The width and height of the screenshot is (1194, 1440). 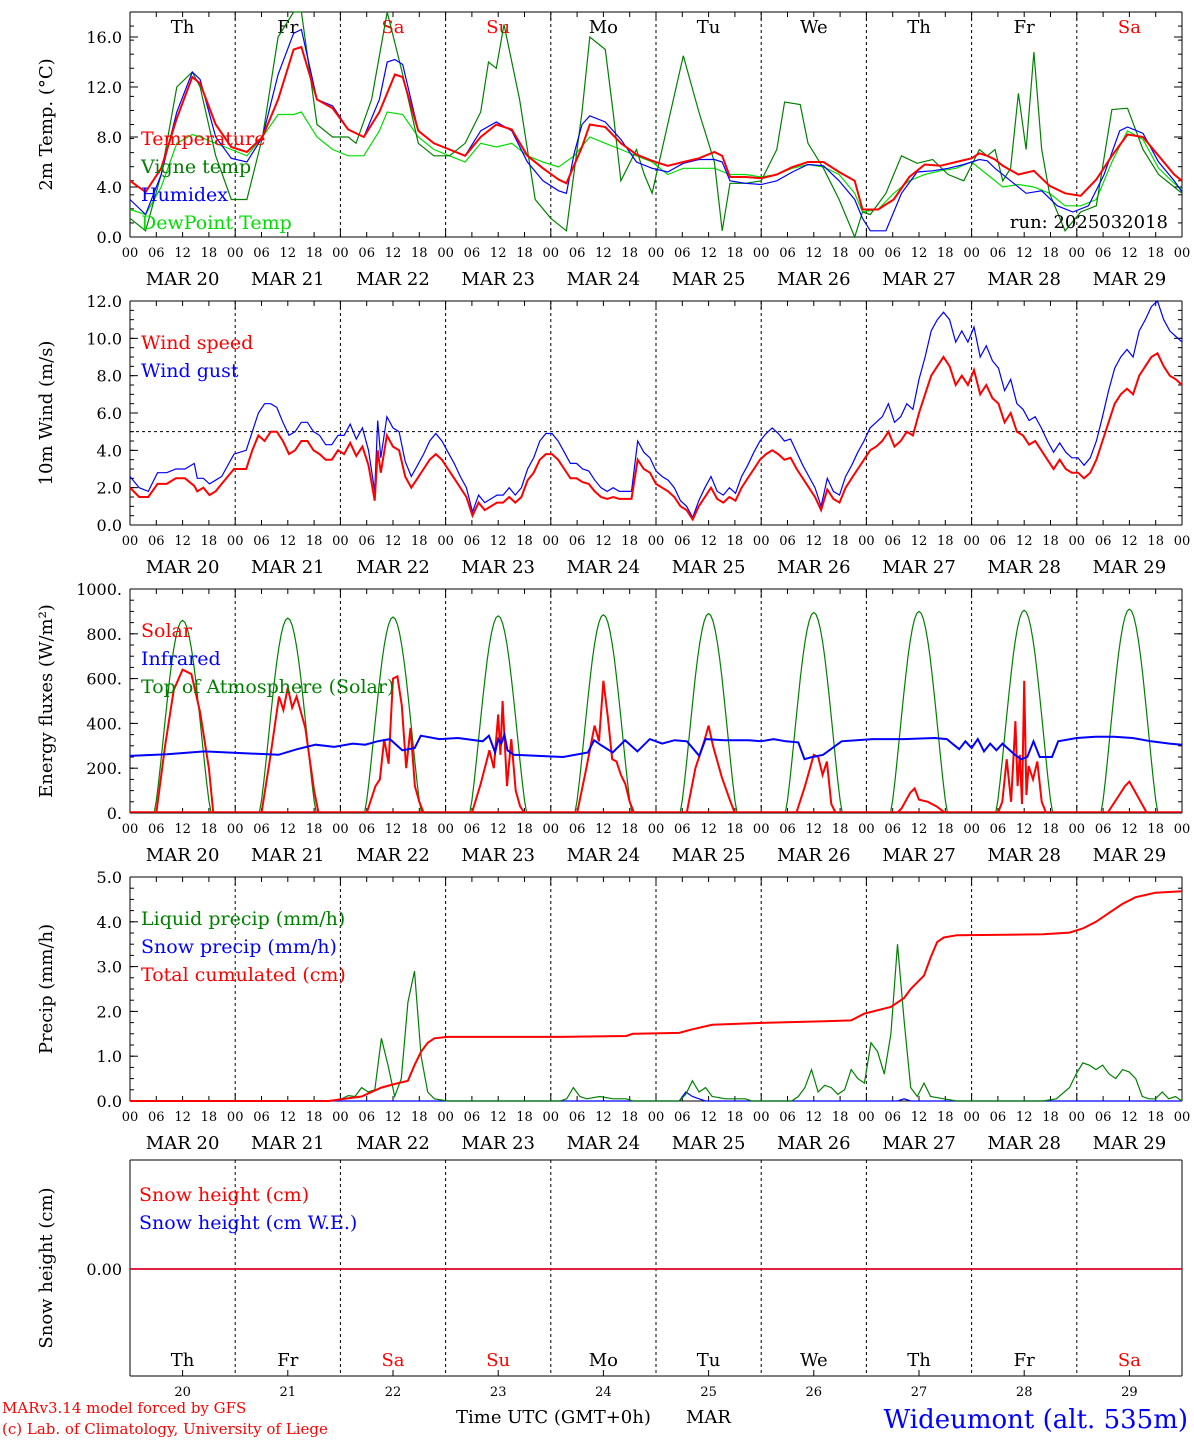 I want to click on weekday-label: We, so click(x=814, y=1360).